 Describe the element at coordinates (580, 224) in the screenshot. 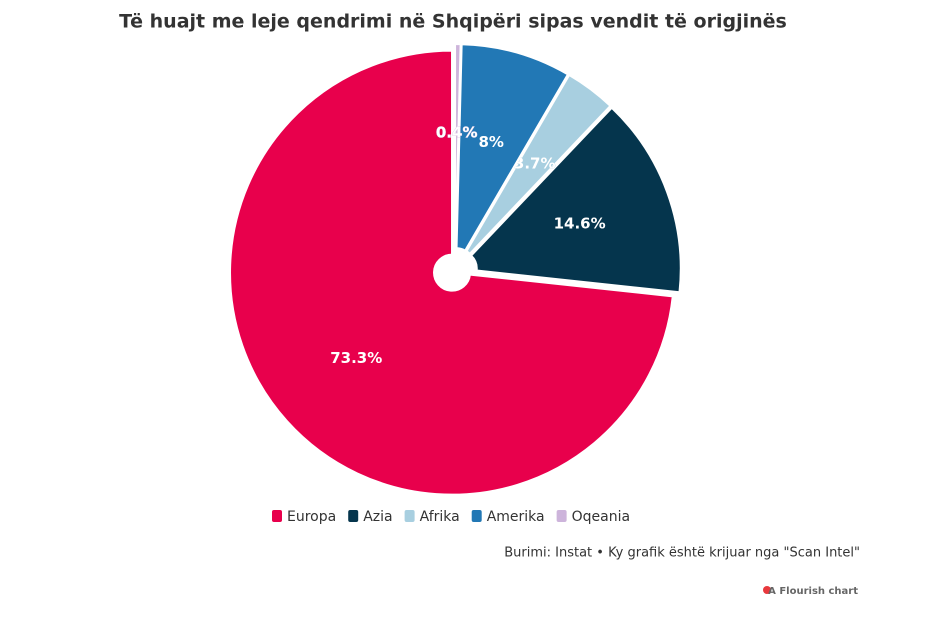

I see `slice-label: 14.6%` at that location.